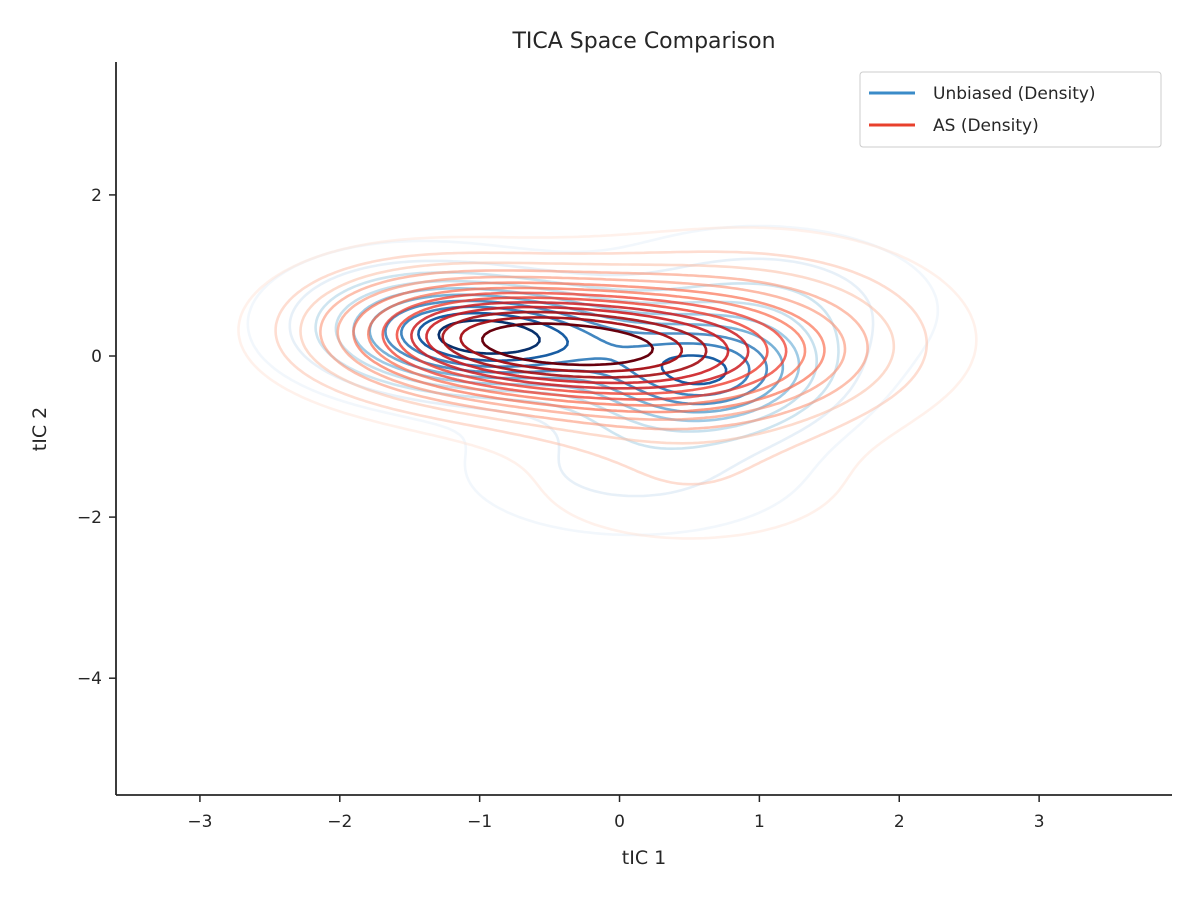 This screenshot has height=905, width=1200. What do you see at coordinates (96, 196) in the screenshot?
I see `y-tick-label: 2` at bounding box center [96, 196].